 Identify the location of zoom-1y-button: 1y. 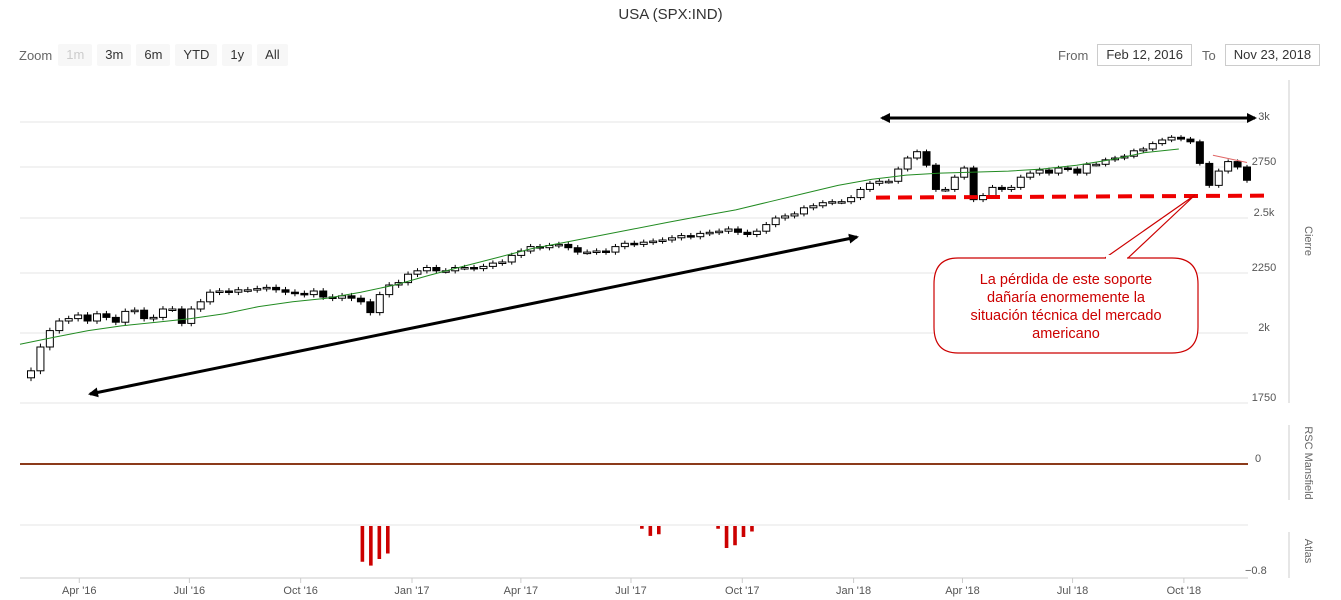
(237, 55).